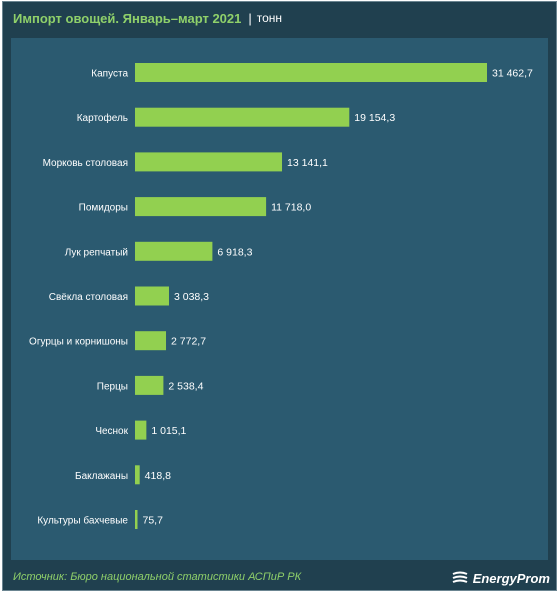 The width and height of the screenshot is (559, 594). What do you see at coordinates (234, 252) in the screenshot?
I see `value-label: 6 918,3` at bounding box center [234, 252].